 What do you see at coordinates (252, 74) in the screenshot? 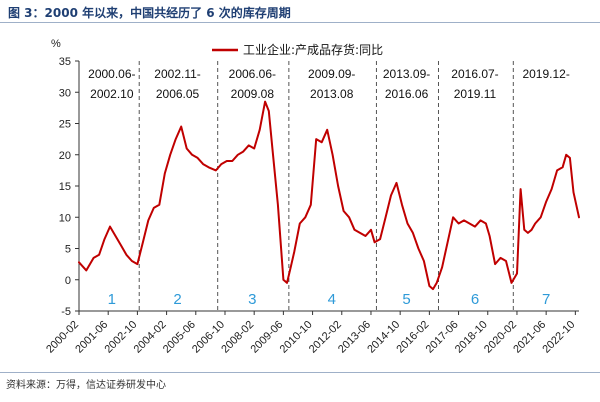
I see `cycle-label-start: 2006.06-` at bounding box center [252, 74].